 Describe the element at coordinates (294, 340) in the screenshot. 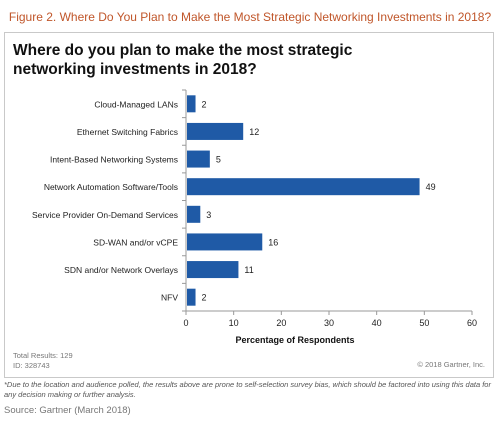

I see `x-axis-title: Percentage of Respondents` at that location.